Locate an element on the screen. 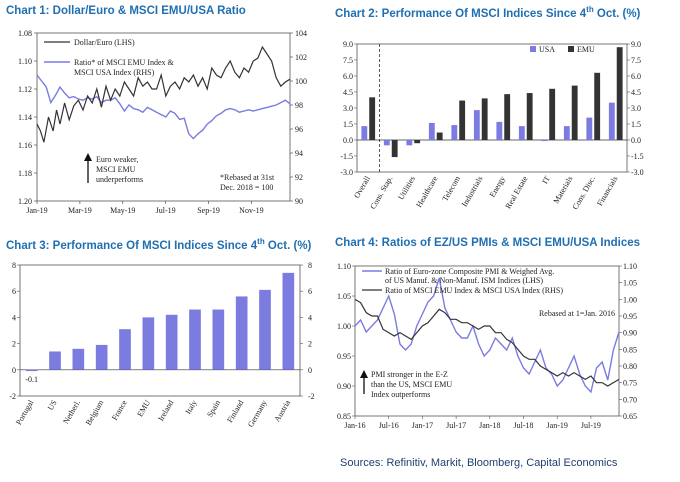 This screenshot has width=680, height=482. chart2-left-tick-label: 1.5 is located at coordinates (348, 124).